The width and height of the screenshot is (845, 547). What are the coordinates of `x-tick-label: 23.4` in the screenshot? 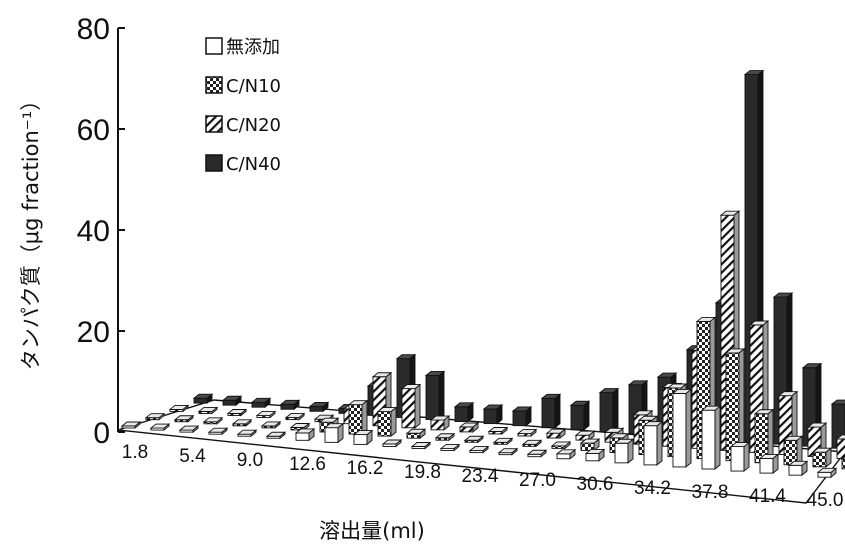 It's located at (480, 476).